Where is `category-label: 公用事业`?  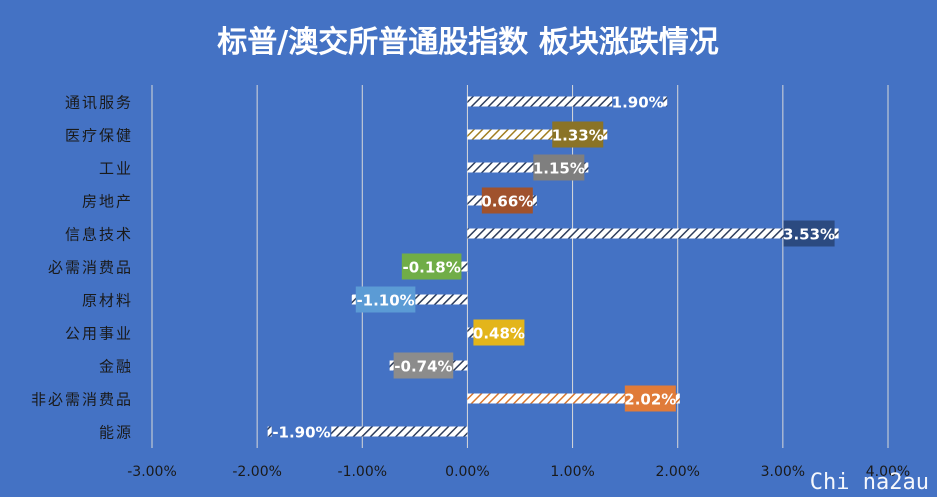
category-label: 公用事业 is located at coordinates (99, 334).